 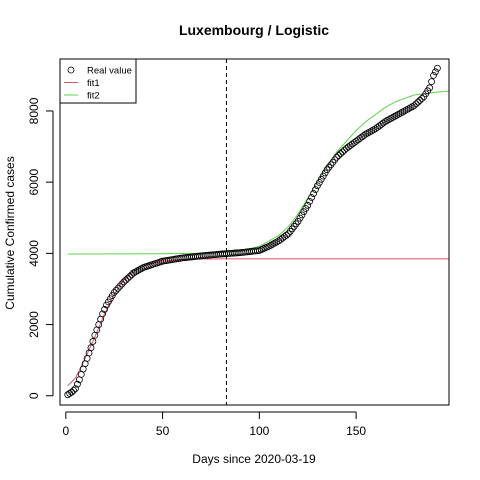 I want to click on legend-box, so click(x=98, y=81).